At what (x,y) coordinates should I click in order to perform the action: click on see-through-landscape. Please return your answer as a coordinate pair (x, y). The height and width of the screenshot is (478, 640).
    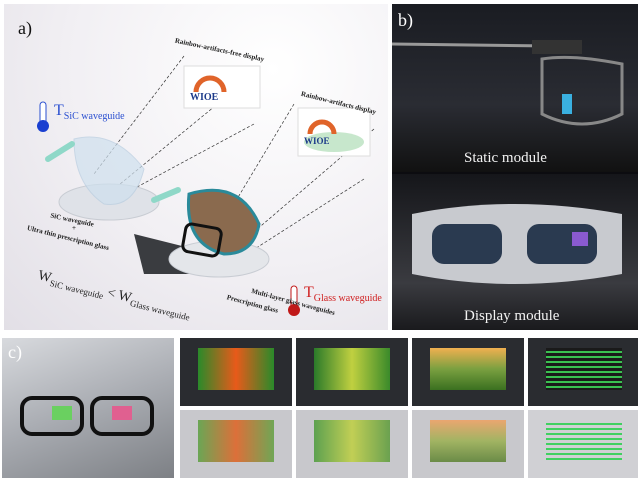
    Looking at the image, I should click on (468, 444).